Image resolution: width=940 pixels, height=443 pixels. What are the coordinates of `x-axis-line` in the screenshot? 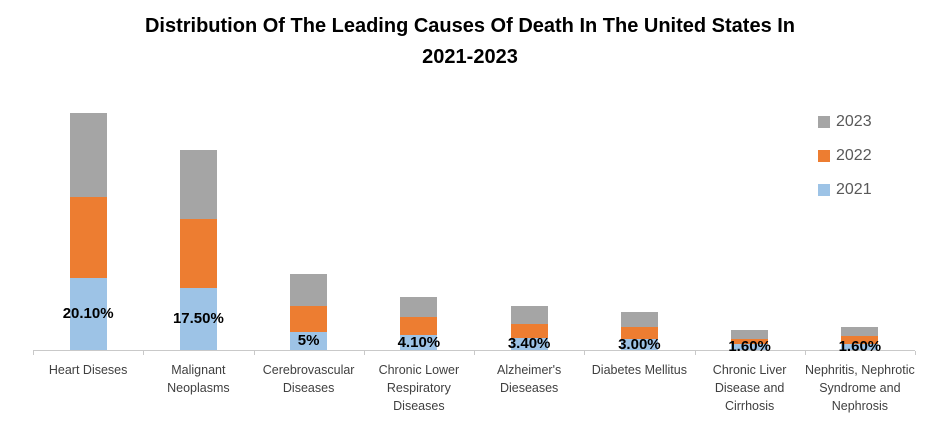 It's located at (474, 350).